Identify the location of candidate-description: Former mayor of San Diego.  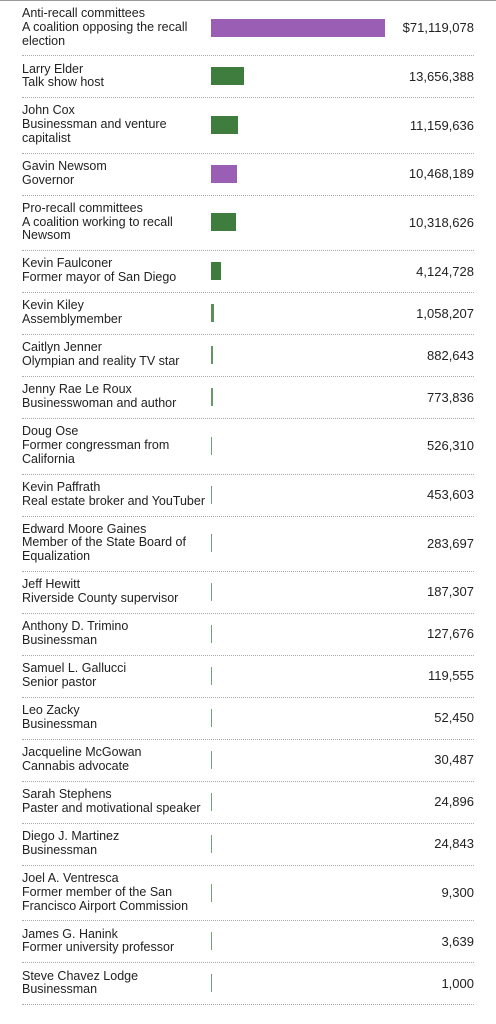
(99, 277).